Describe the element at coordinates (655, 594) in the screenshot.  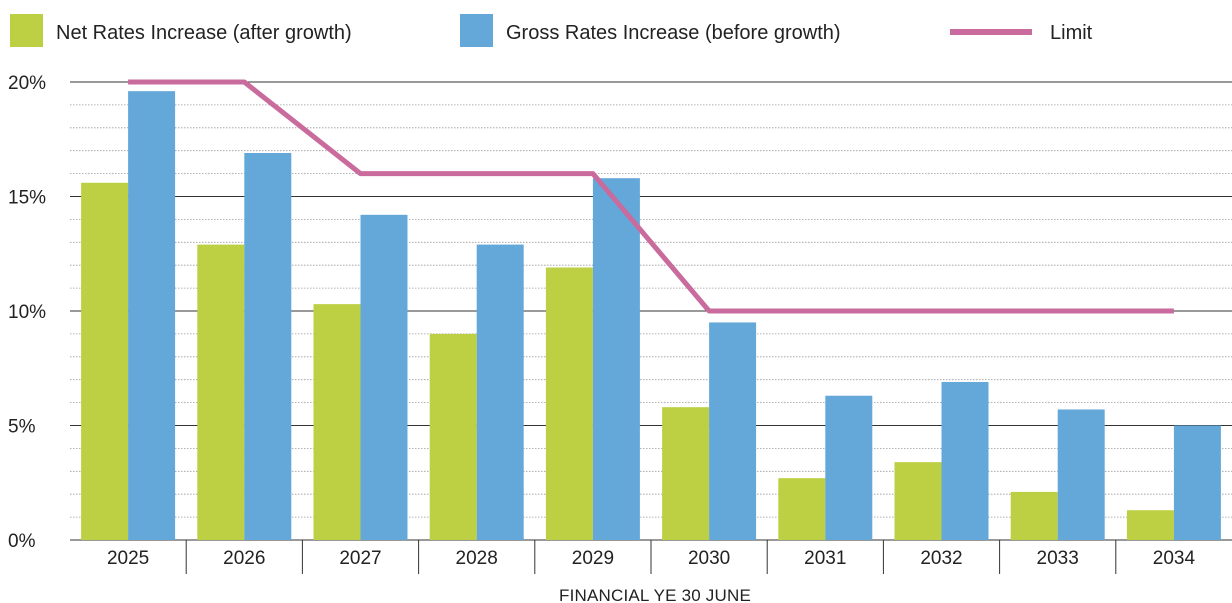
I see `x-axis-title: FINANCIAL YE 30 JUNE` at that location.